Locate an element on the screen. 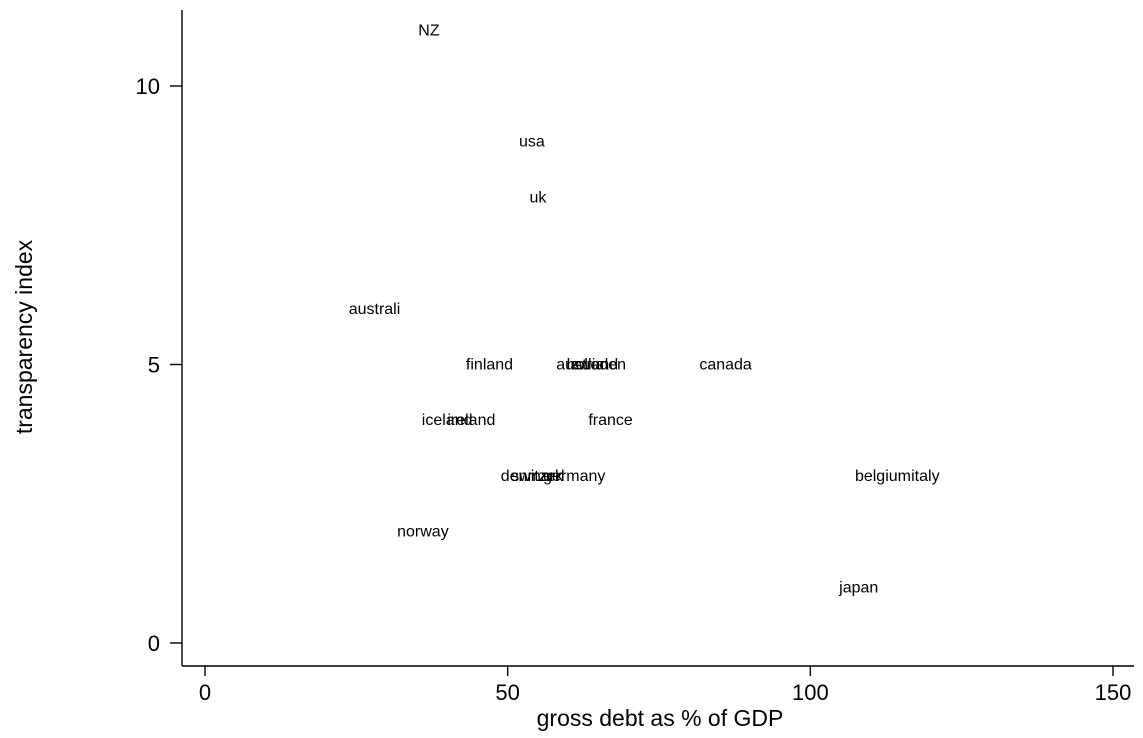 The height and width of the screenshot is (738, 1143). point-label: canada is located at coordinates (725, 365).